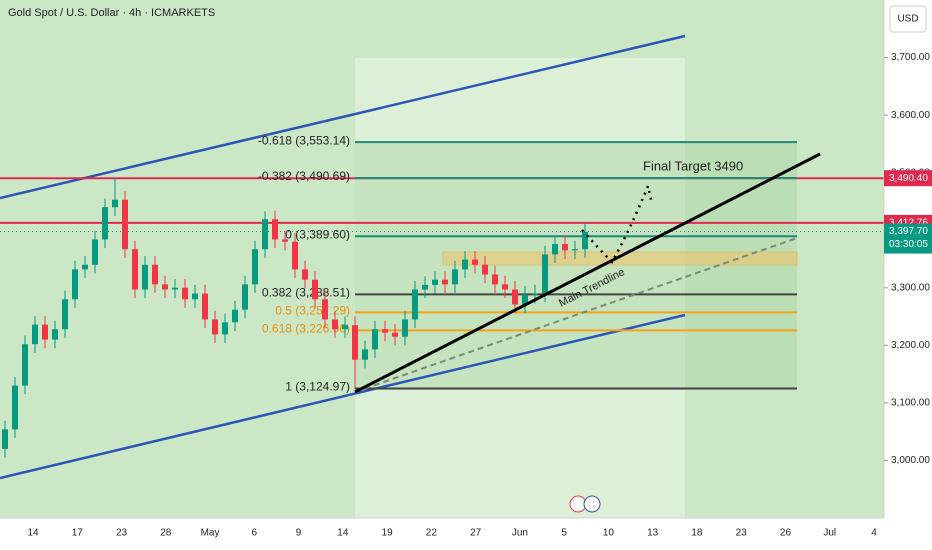 This screenshot has width=932, height=550. Describe the element at coordinates (592, 504) in the screenshot. I see `event-icon` at that location.